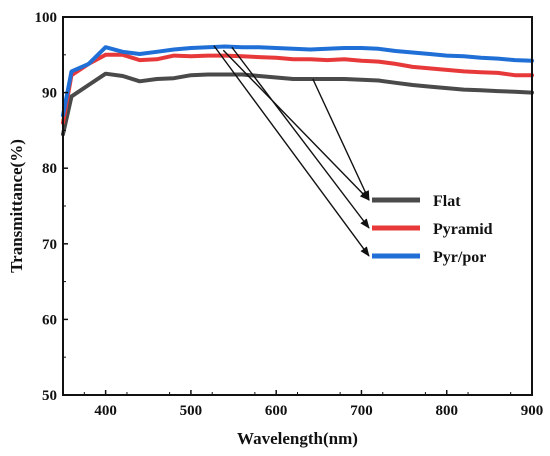 This screenshot has height=456, width=550. I want to click on x-tick-label: 400, so click(105, 411).